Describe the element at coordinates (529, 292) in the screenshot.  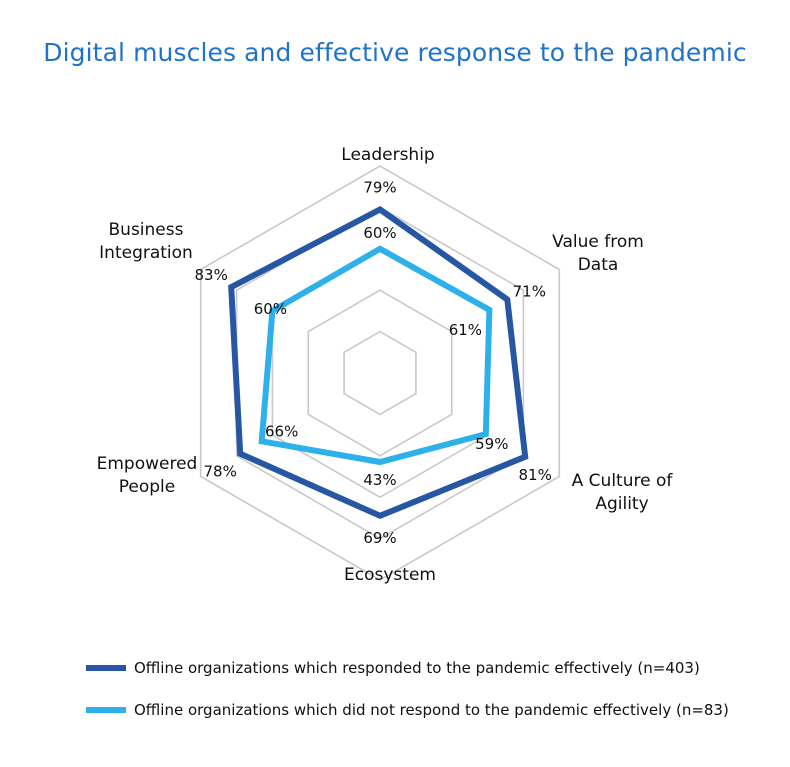
I see `data-label-effective-value-from-data: 71%` at that location.